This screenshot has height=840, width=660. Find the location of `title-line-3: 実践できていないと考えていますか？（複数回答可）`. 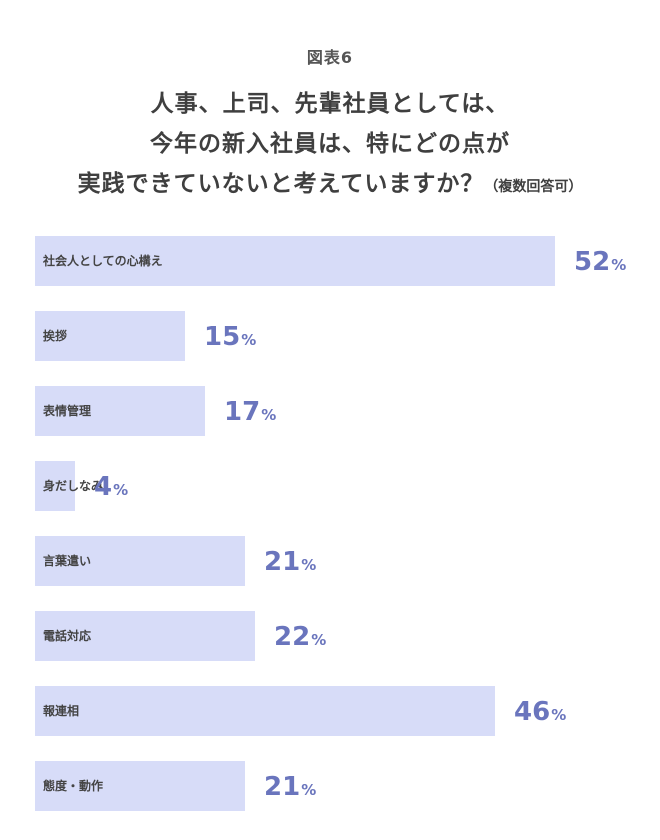

title-line-3: 実践できていないと考えていますか？（複数回答可） is located at coordinates (330, 185).